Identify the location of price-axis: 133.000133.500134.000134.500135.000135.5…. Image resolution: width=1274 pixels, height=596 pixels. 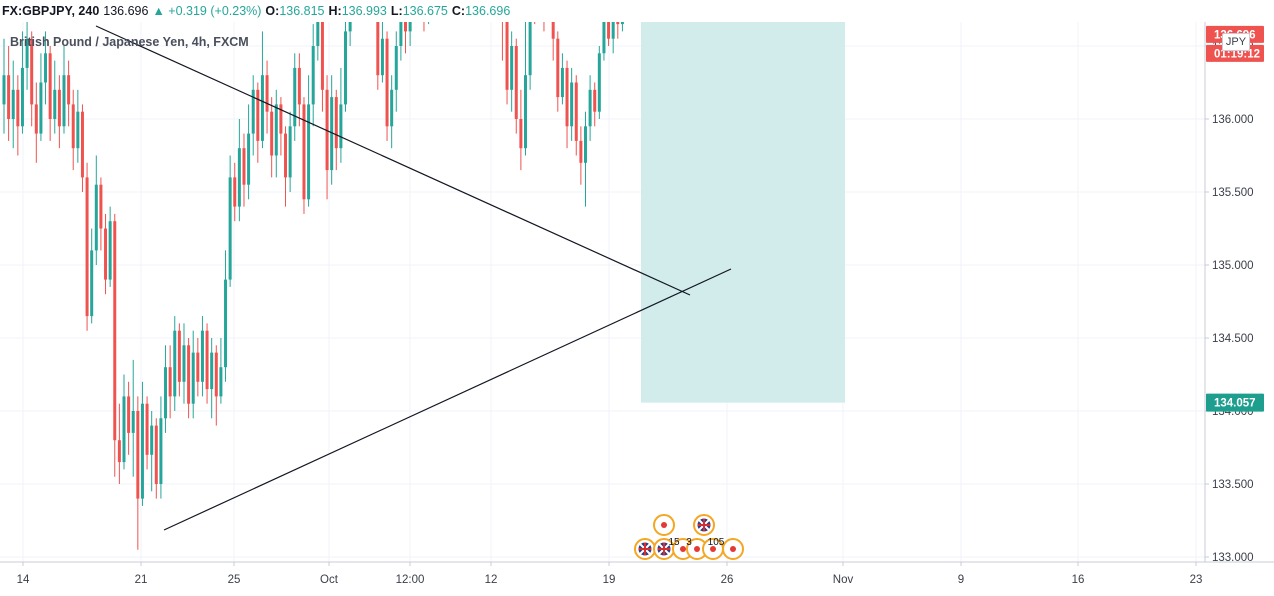
(1229, 293).